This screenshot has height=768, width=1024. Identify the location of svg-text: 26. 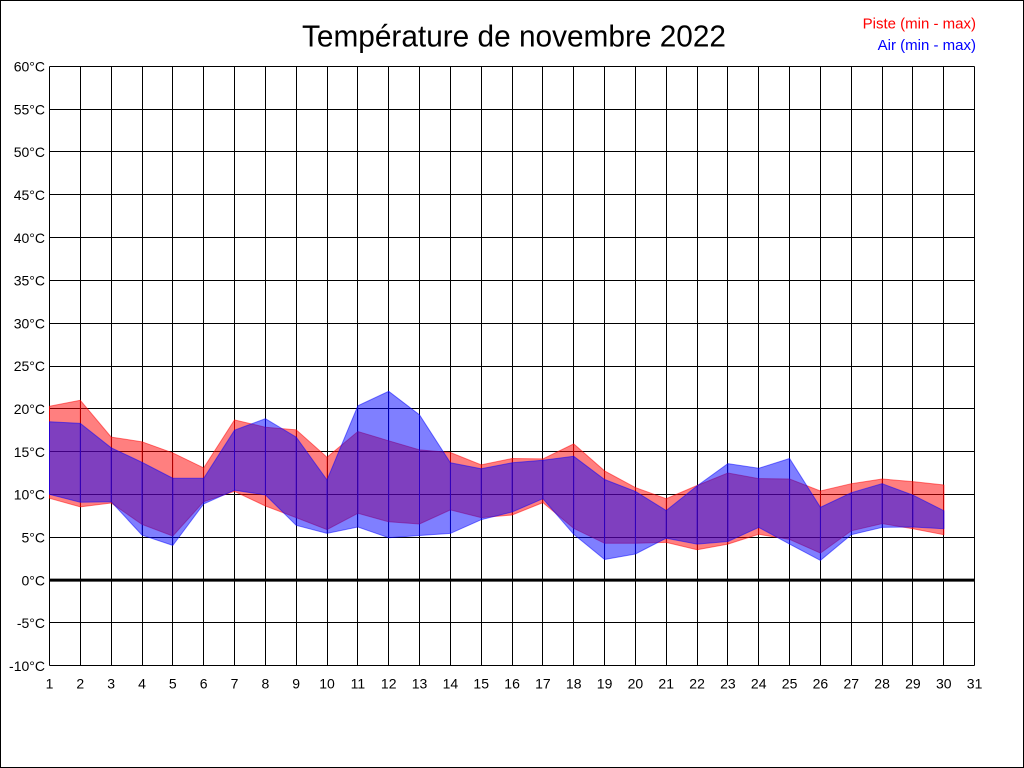
(821, 684).